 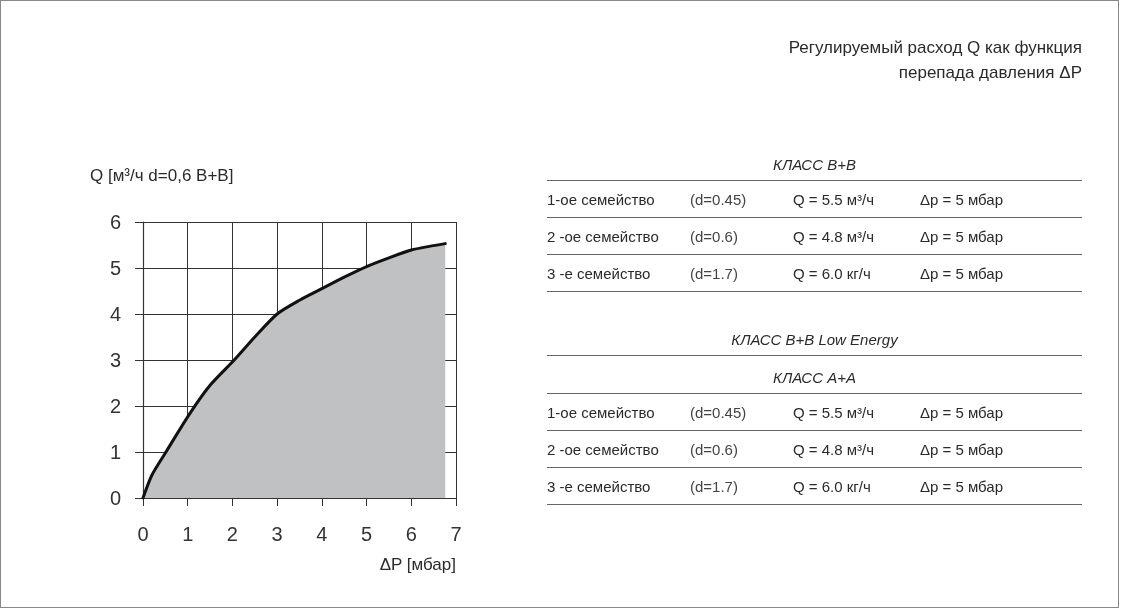 What do you see at coordinates (456, 534) in the screenshot?
I see `x-tick-label: 7` at bounding box center [456, 534].